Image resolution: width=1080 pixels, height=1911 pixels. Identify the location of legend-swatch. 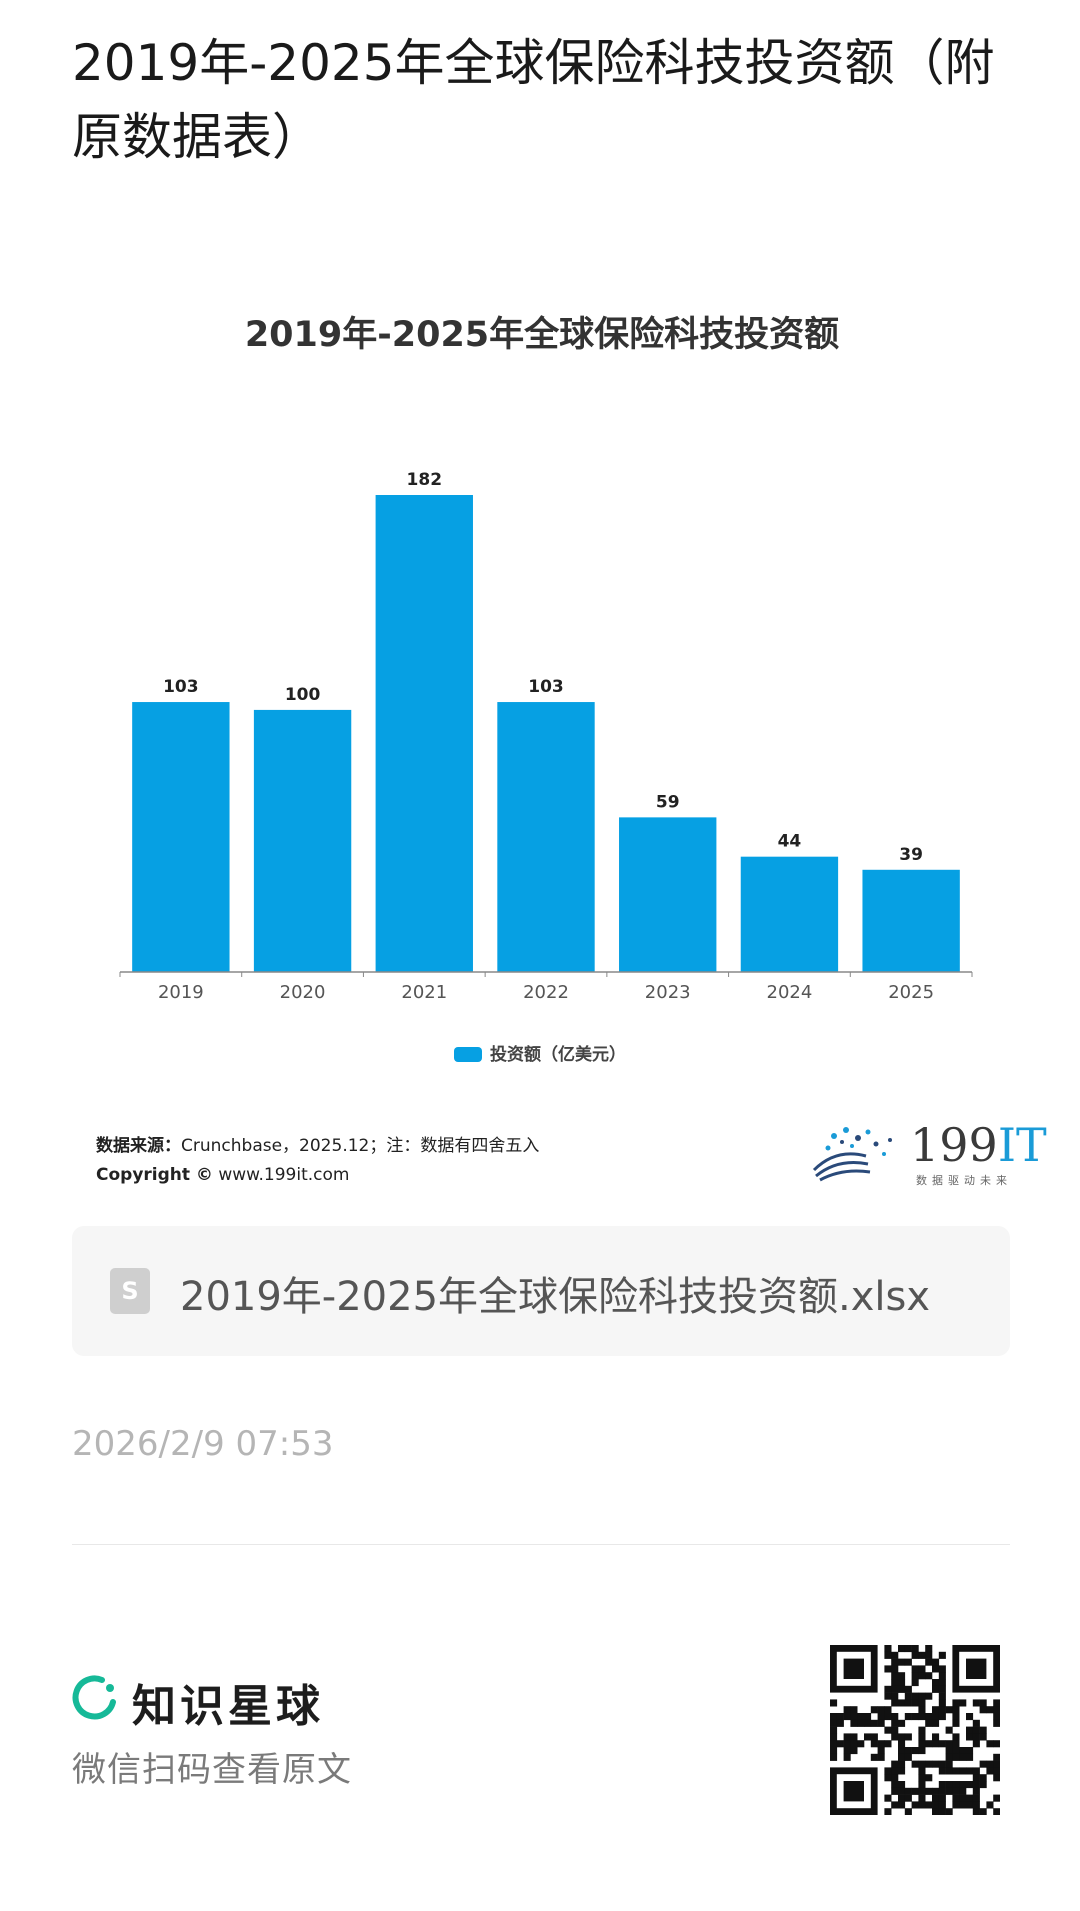
(468, 1054).